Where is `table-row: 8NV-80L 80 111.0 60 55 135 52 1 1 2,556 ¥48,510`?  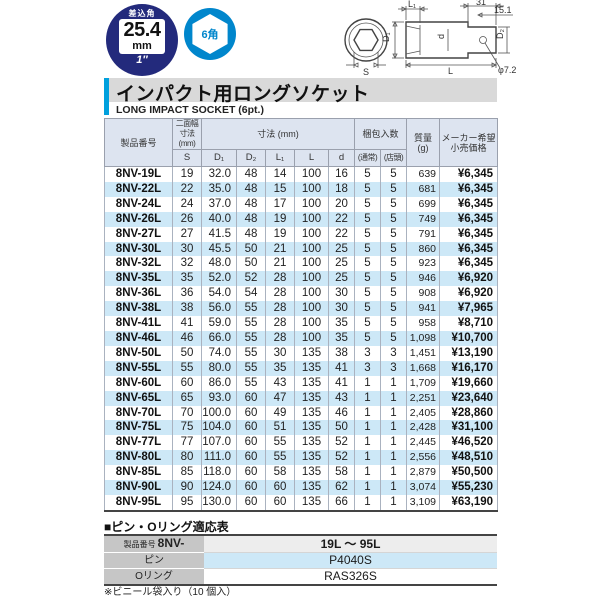
table-row: 8NV-80L 80 111.0 60 55 135 52 1 1 2,556 ¥48,510 is located at coordinates (301, 458).